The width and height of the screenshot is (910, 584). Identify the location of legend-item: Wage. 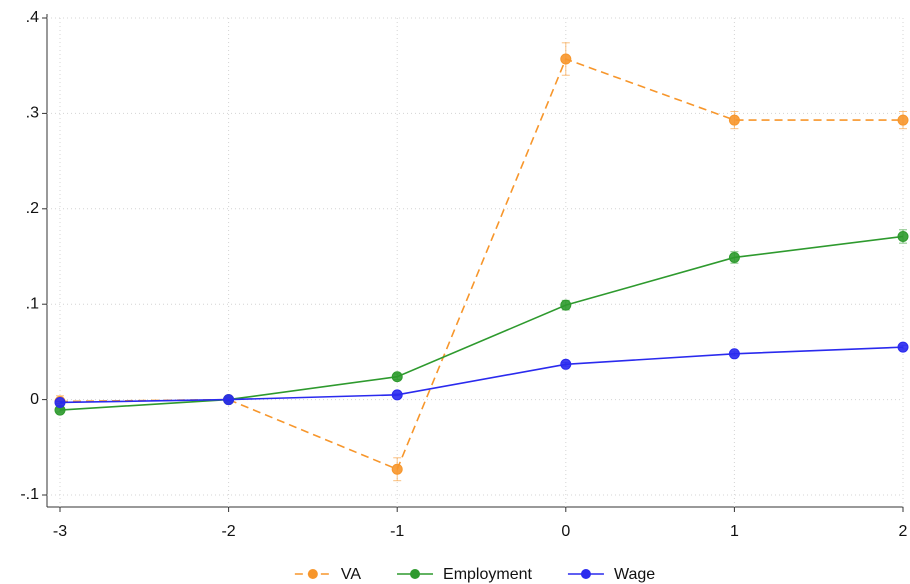
(611, 574).